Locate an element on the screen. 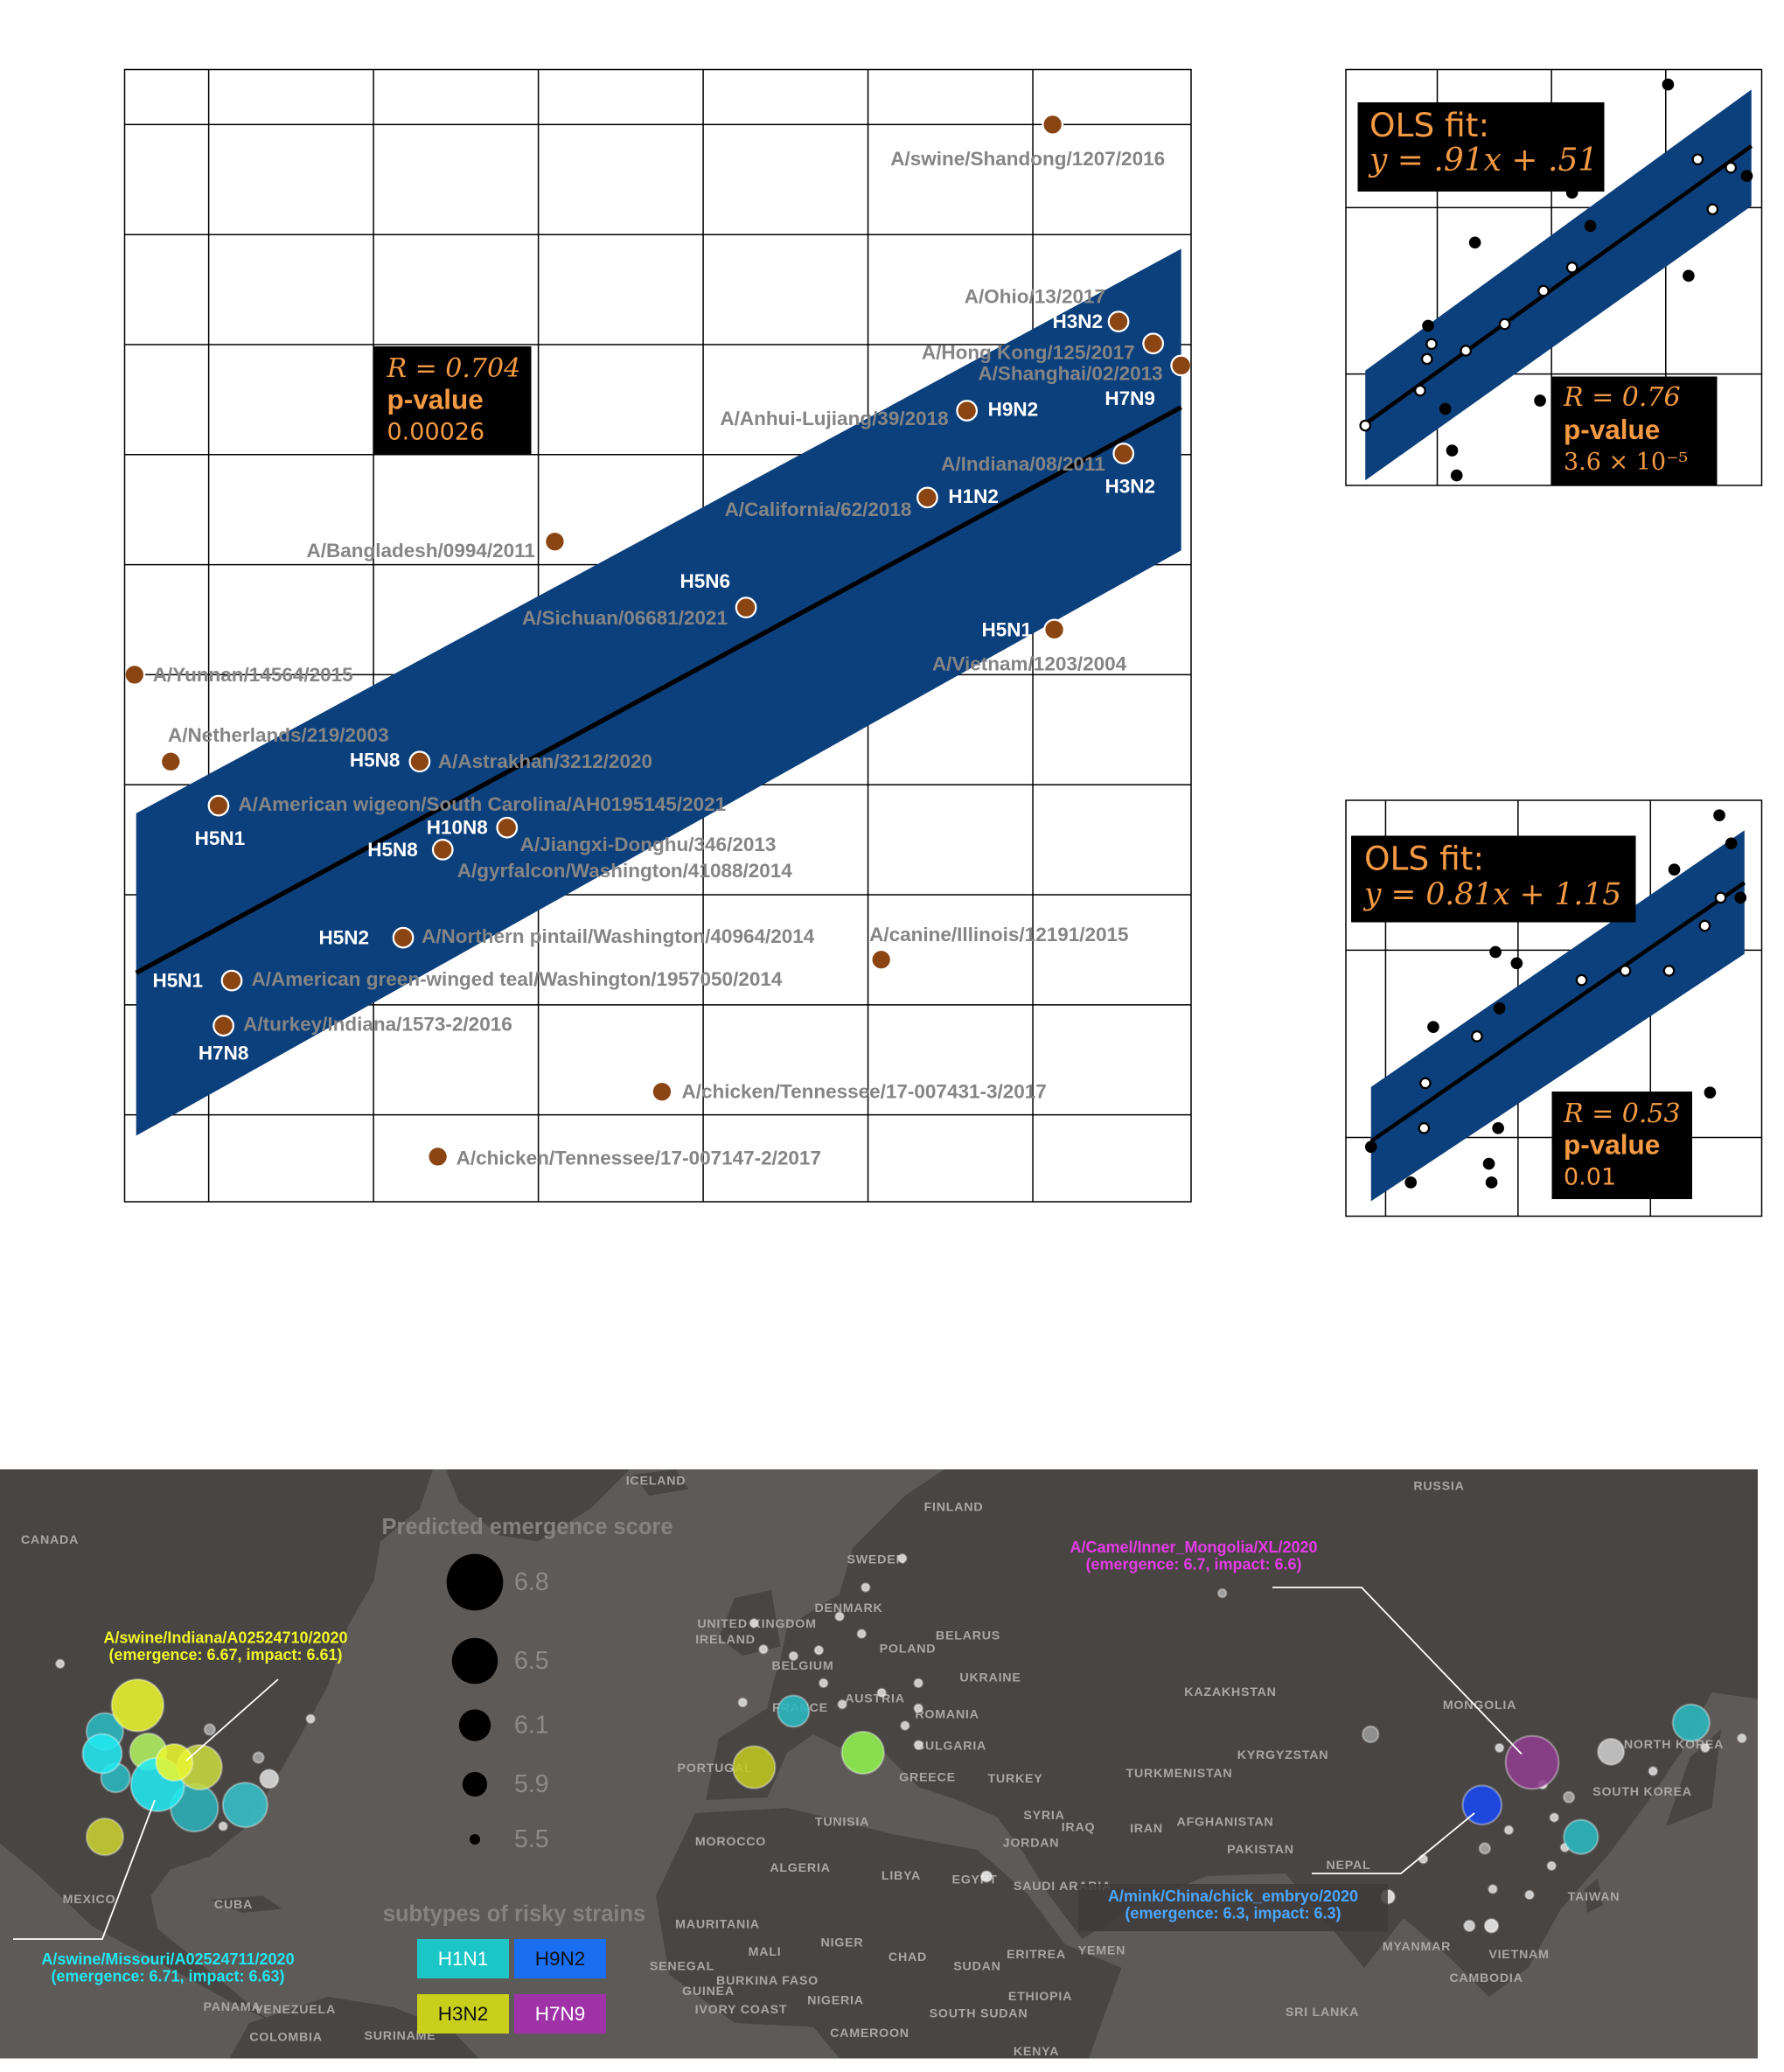 This screenshot has height=2072, width=1784. place-label: TURKMENISTAN is located at coordinates (1179, 1774).